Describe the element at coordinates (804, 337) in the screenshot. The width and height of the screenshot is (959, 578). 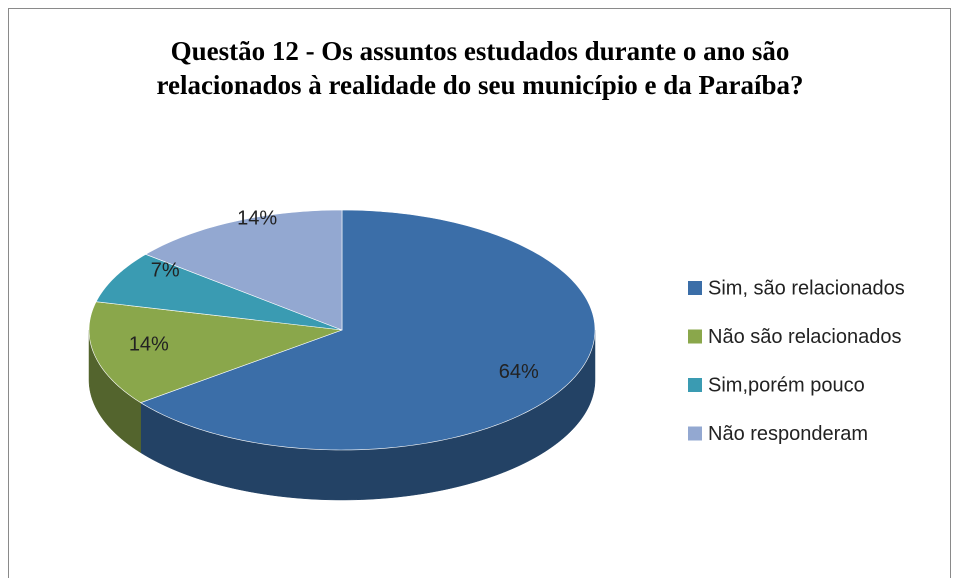
I see `legend-label: Não são relacionados` at that location.